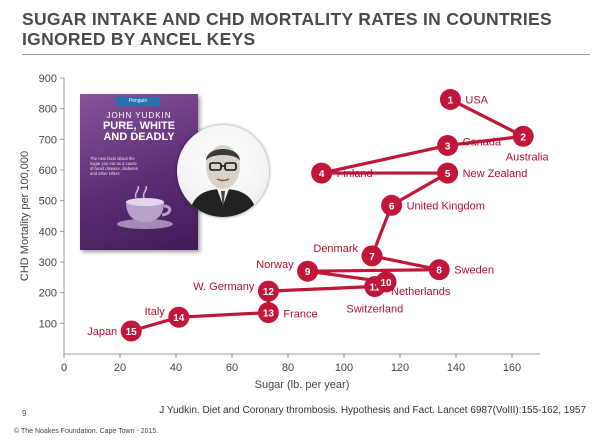  What do you see at coordinates (48, 202) in the screenshot?
I see `y-tick-label: 500` at bounding box center [48, 202].